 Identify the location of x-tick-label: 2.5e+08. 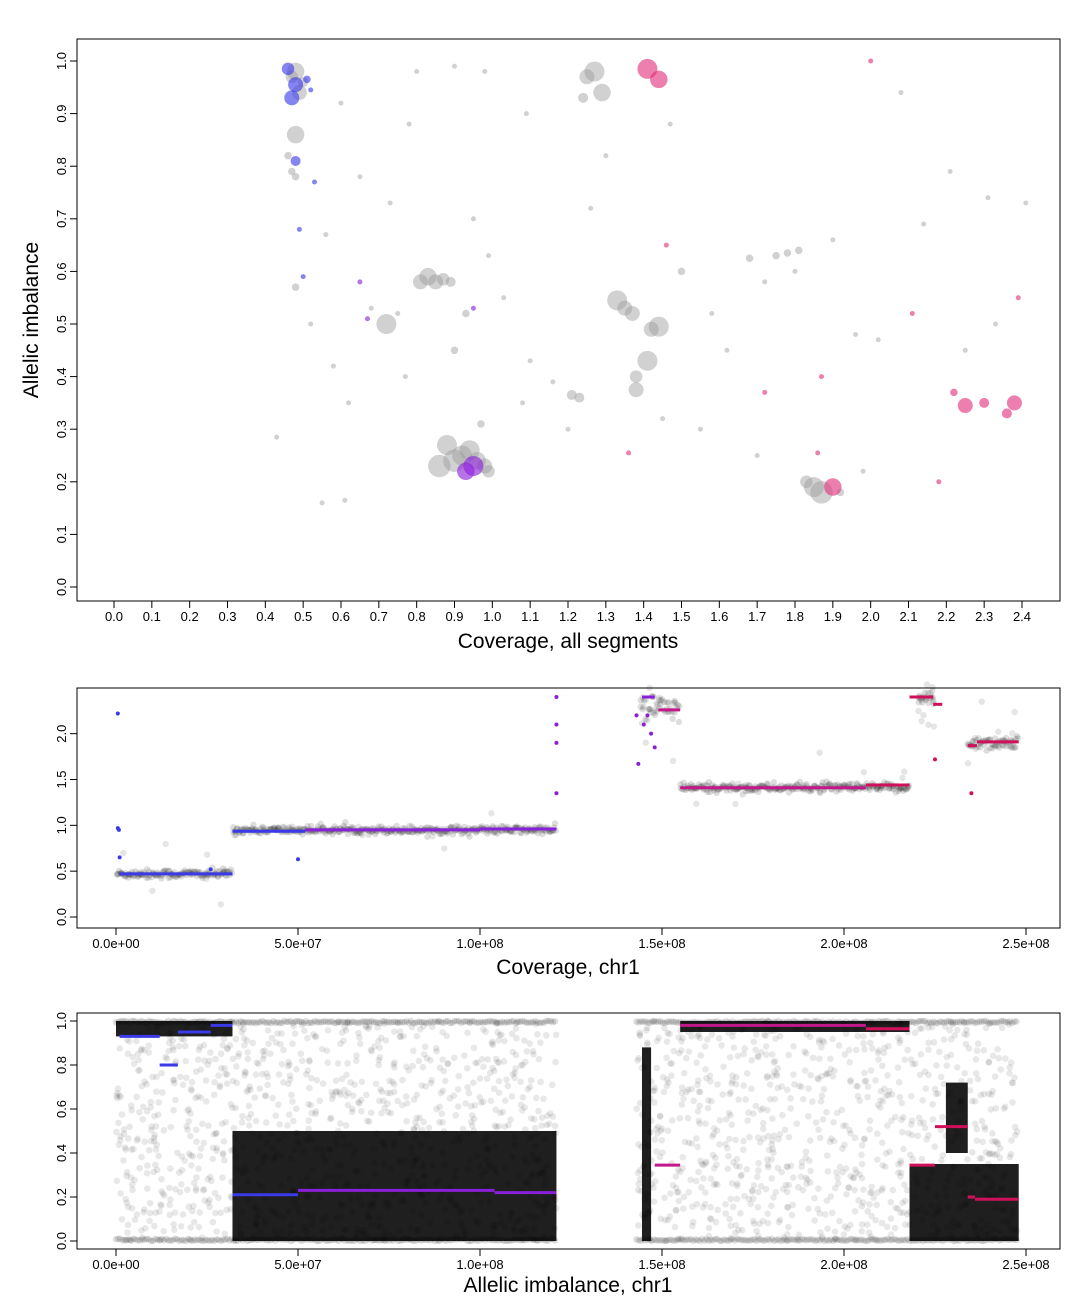
(1025, 1264).